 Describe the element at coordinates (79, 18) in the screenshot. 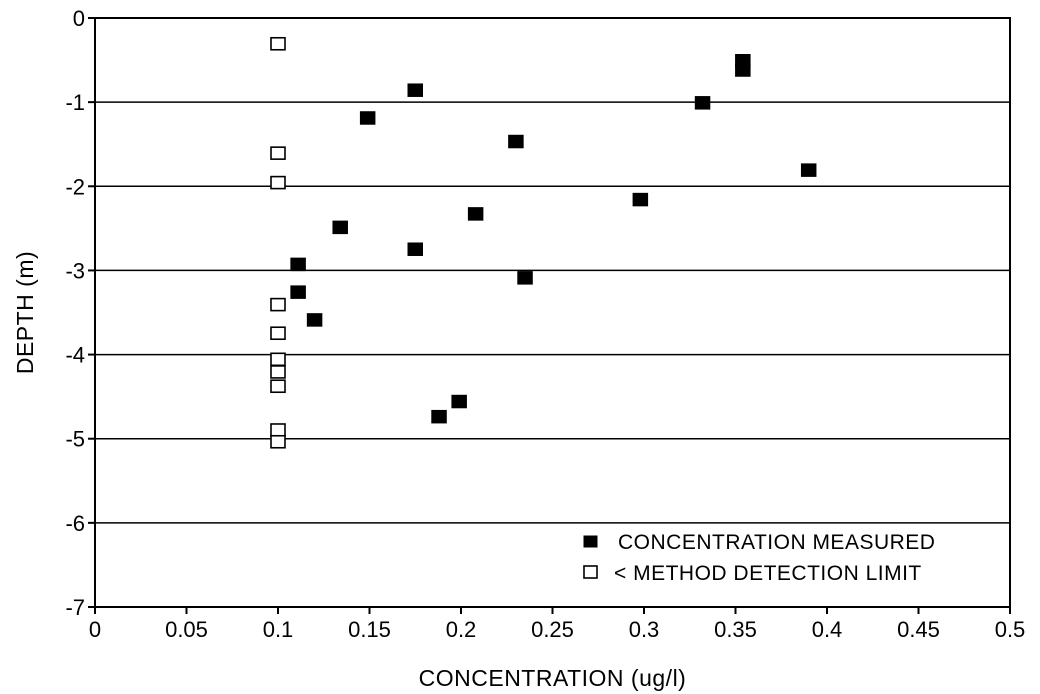

I see `y-tick-label: 0` at that location.